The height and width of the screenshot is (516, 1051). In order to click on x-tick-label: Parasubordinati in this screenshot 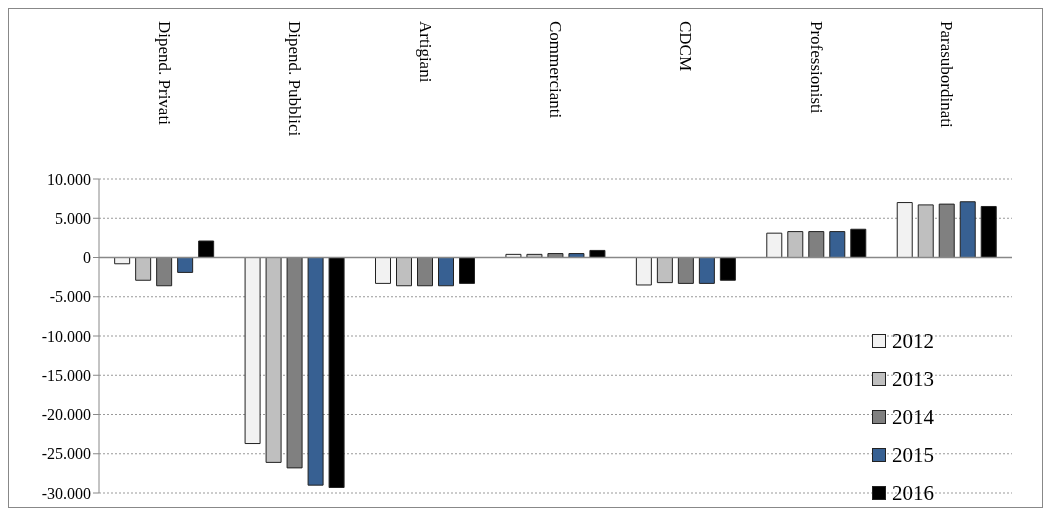, I will do `click(947, 74)`.